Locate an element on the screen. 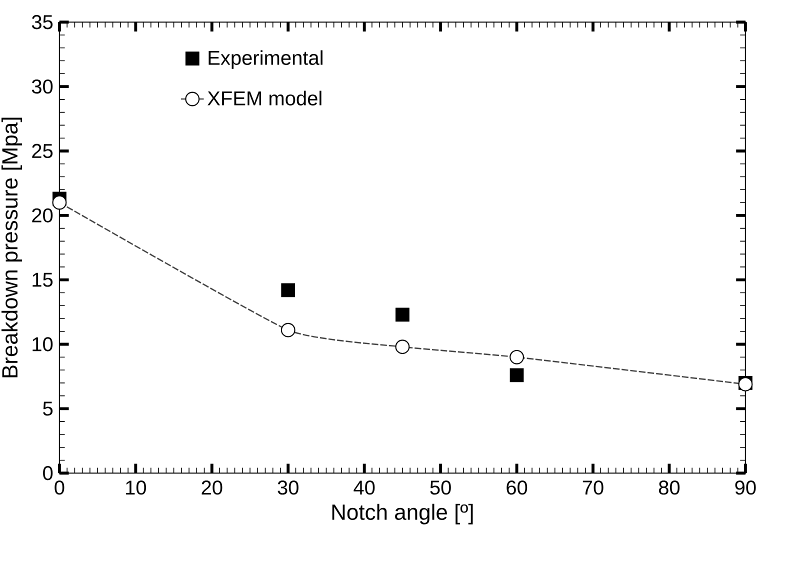 Image resolution: width=805 pixels, height=563 pixels. y-tick-label: 35 is located at coordinates (42, 22).